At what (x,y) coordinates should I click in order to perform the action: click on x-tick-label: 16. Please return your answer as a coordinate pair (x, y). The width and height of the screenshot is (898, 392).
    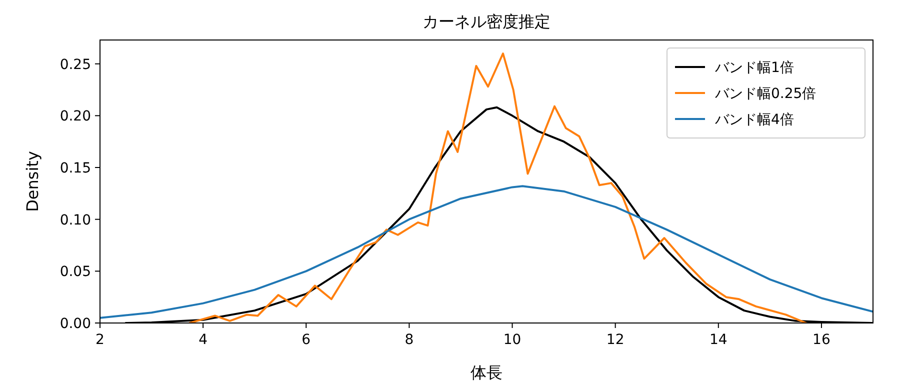
    Looking at the image, I should click on (821, 340).